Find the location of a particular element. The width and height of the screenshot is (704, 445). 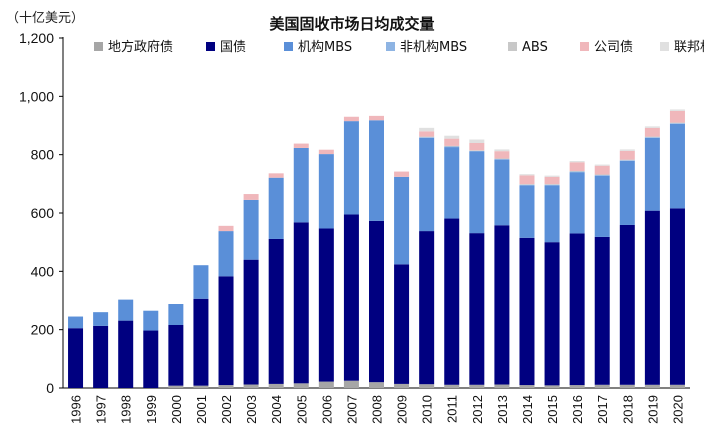

legend-label: ABS is located at coordinates (535, 47).